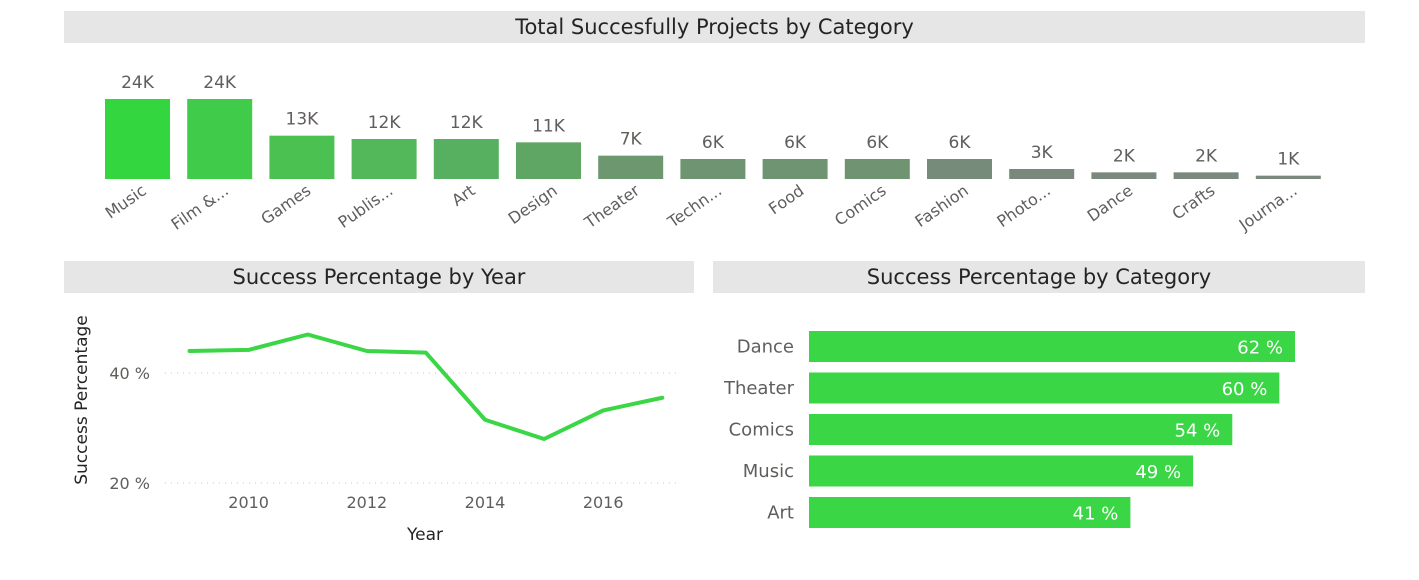  Describe the element at coordinates (759, 388) in the screenshot. I see `category-axis-label: Theater` at that location.